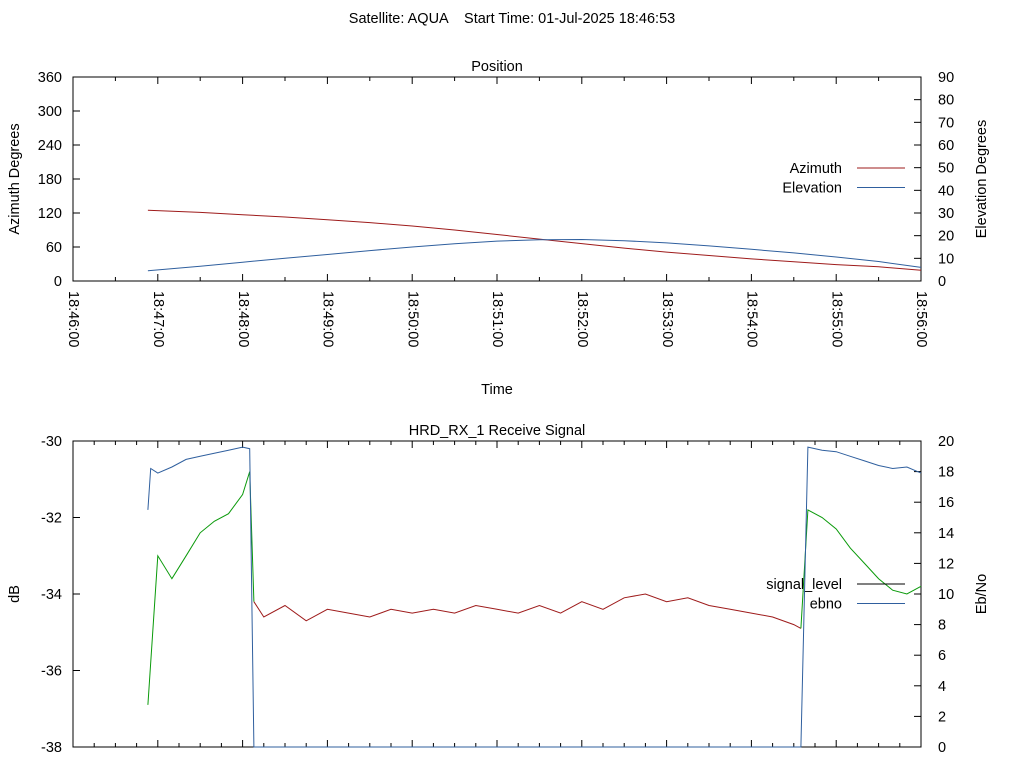  I want to click on x-tick-label: 18:49:00, so click(328, 319).